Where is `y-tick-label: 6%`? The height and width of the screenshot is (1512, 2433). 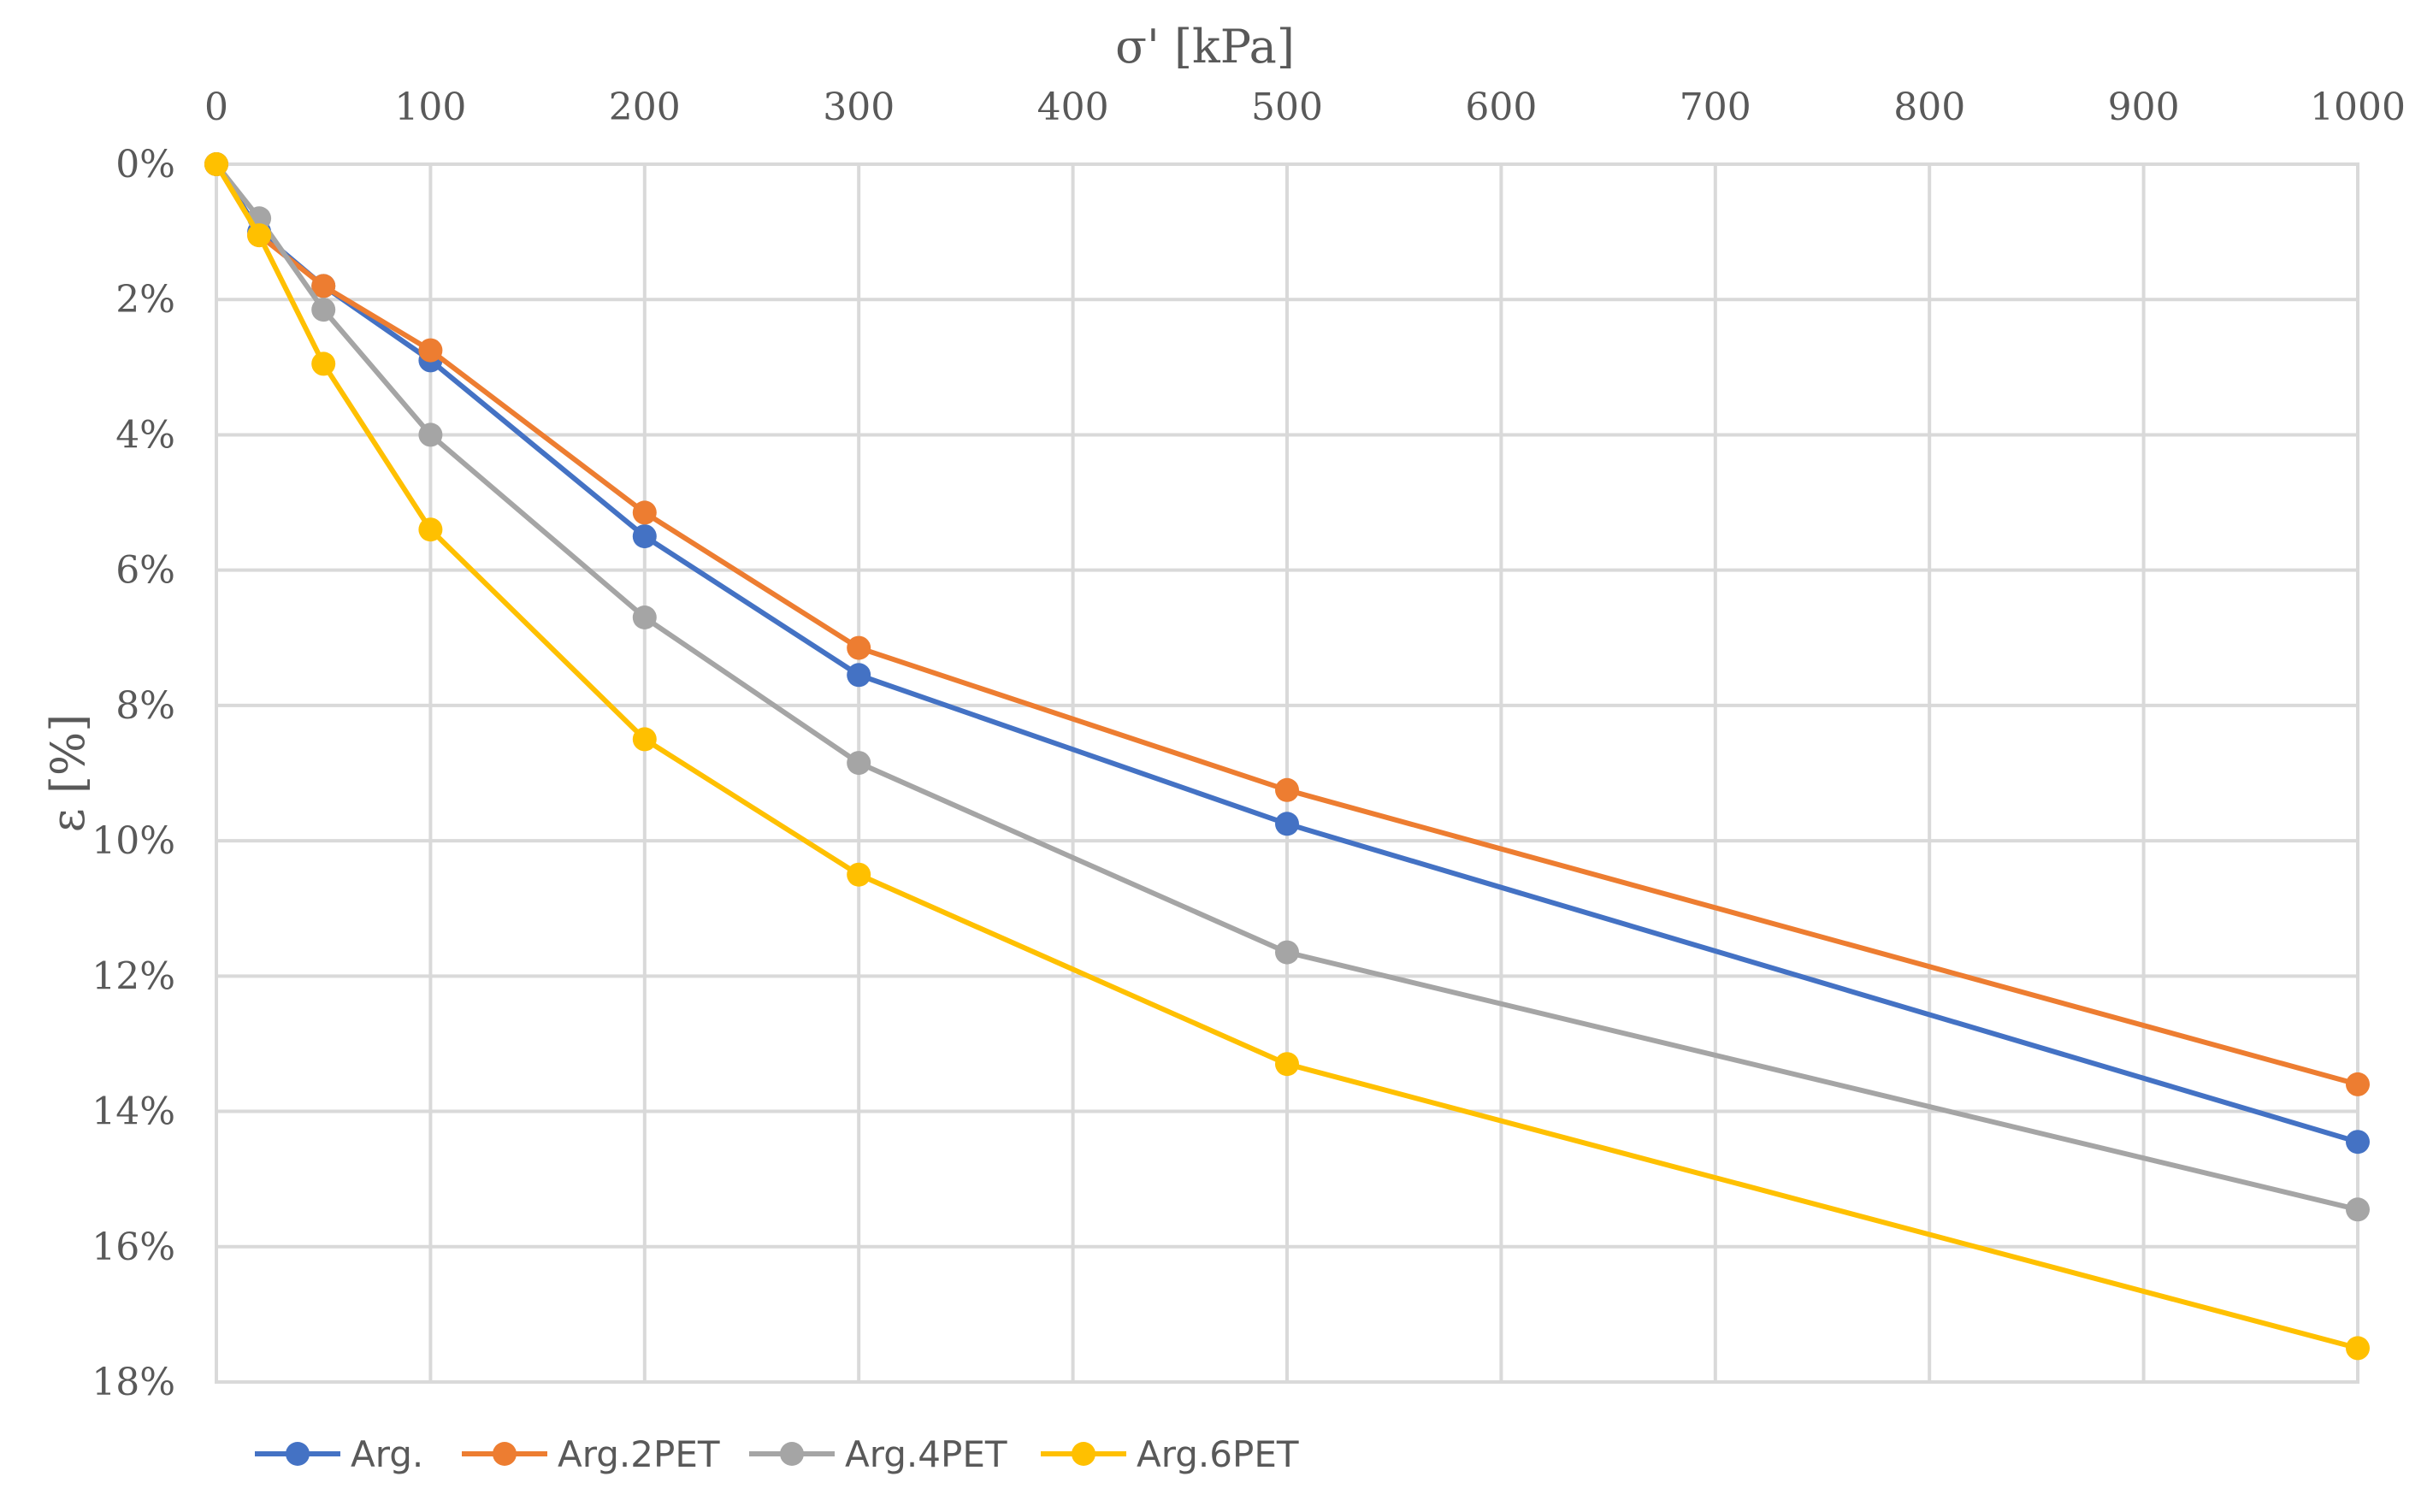 y-tick-label: 6% is located at coordinates (145, 571).